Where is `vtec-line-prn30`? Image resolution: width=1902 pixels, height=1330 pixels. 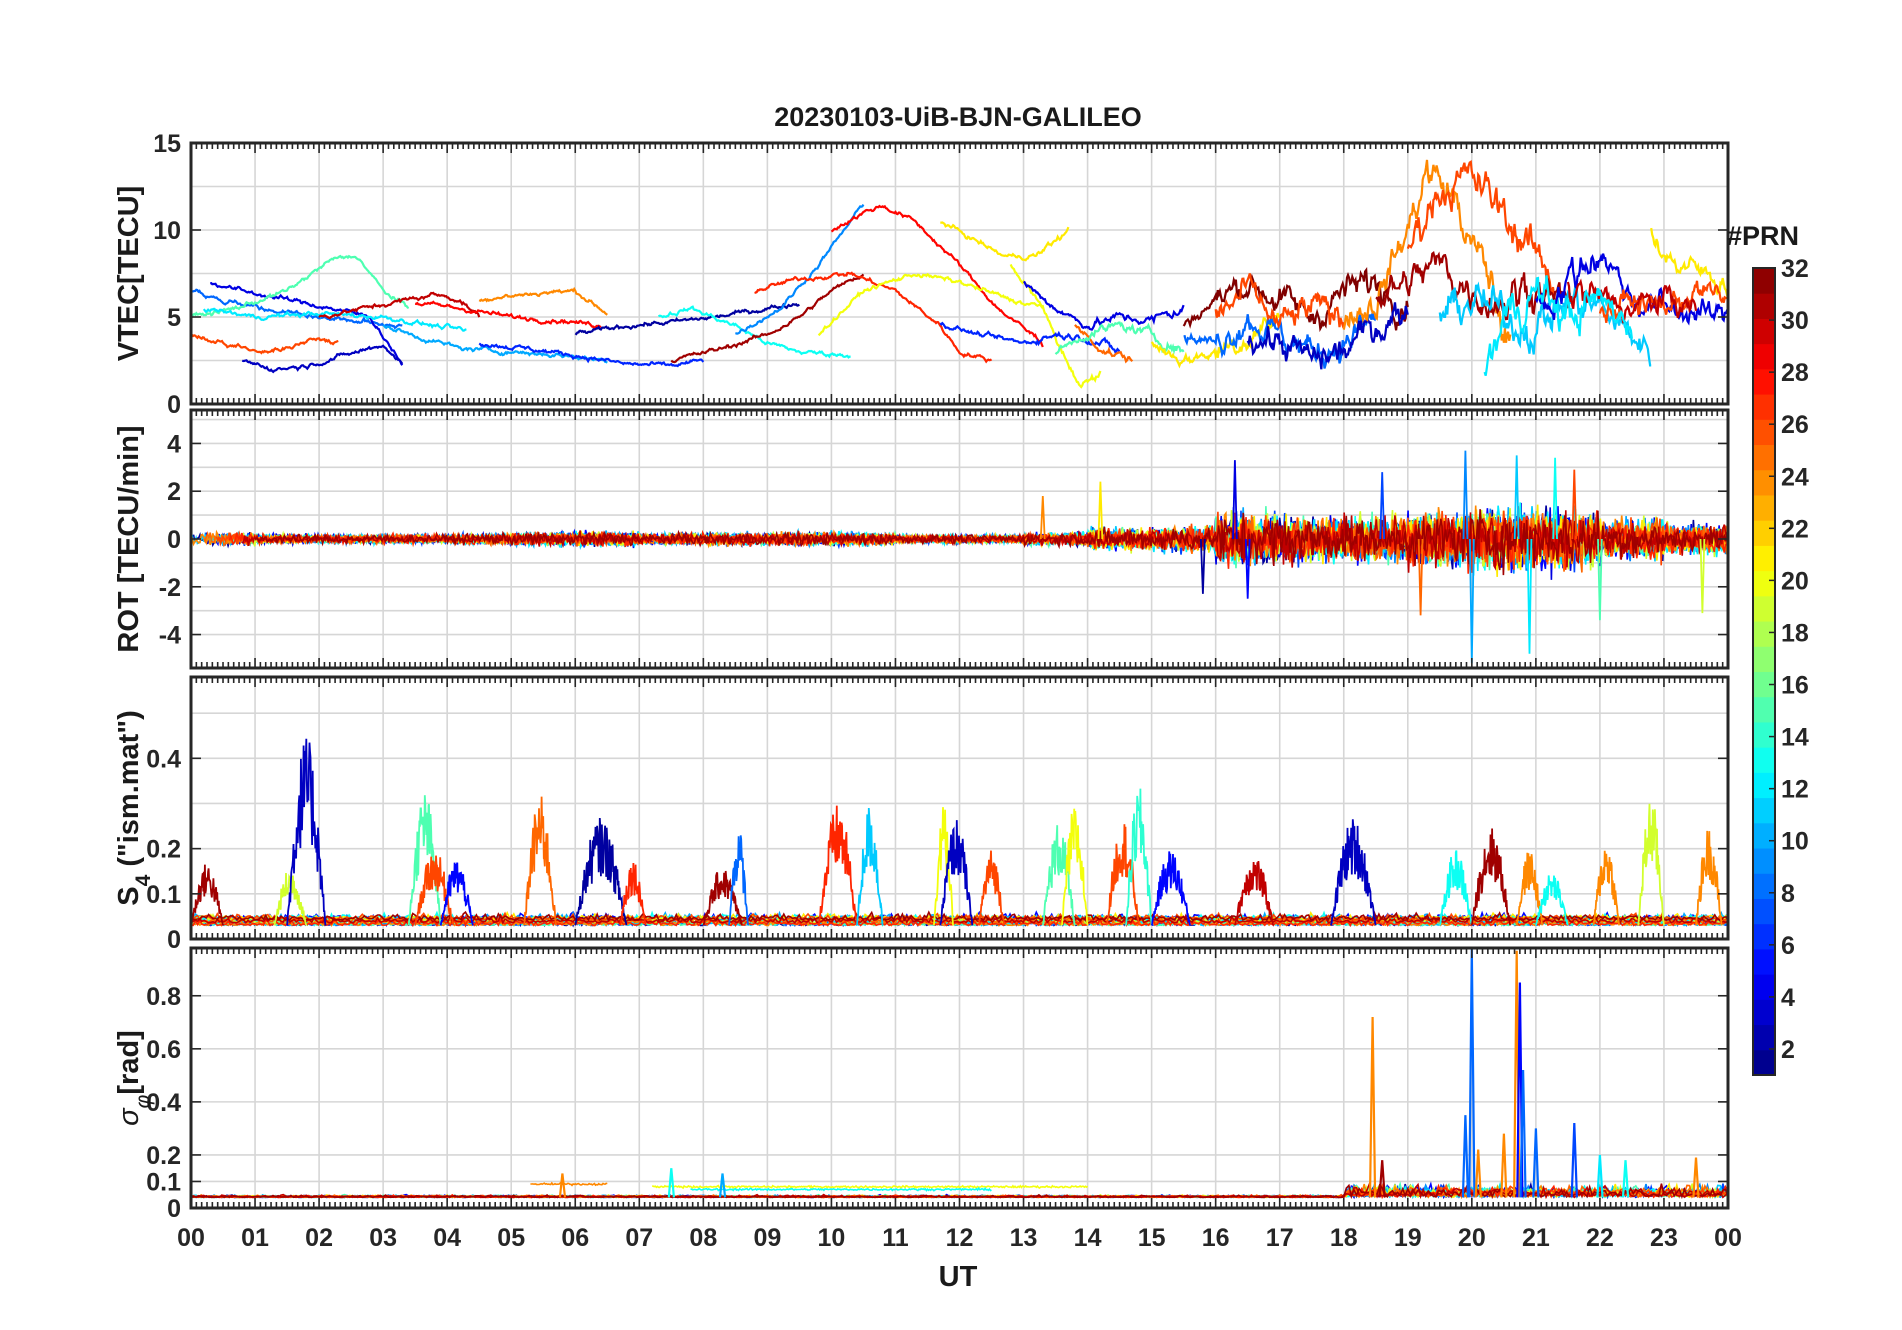
vtec-line-prn30 is located at coordinates (1632, 301).